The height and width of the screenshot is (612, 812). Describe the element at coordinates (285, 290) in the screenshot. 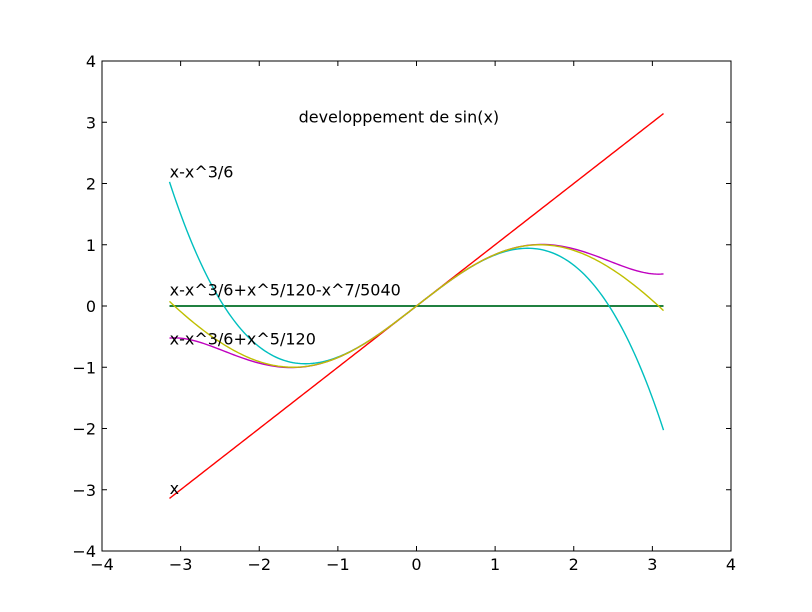

I see `series-annotation: x-x^3/6+x^5/120-x^7/5040` at that location.